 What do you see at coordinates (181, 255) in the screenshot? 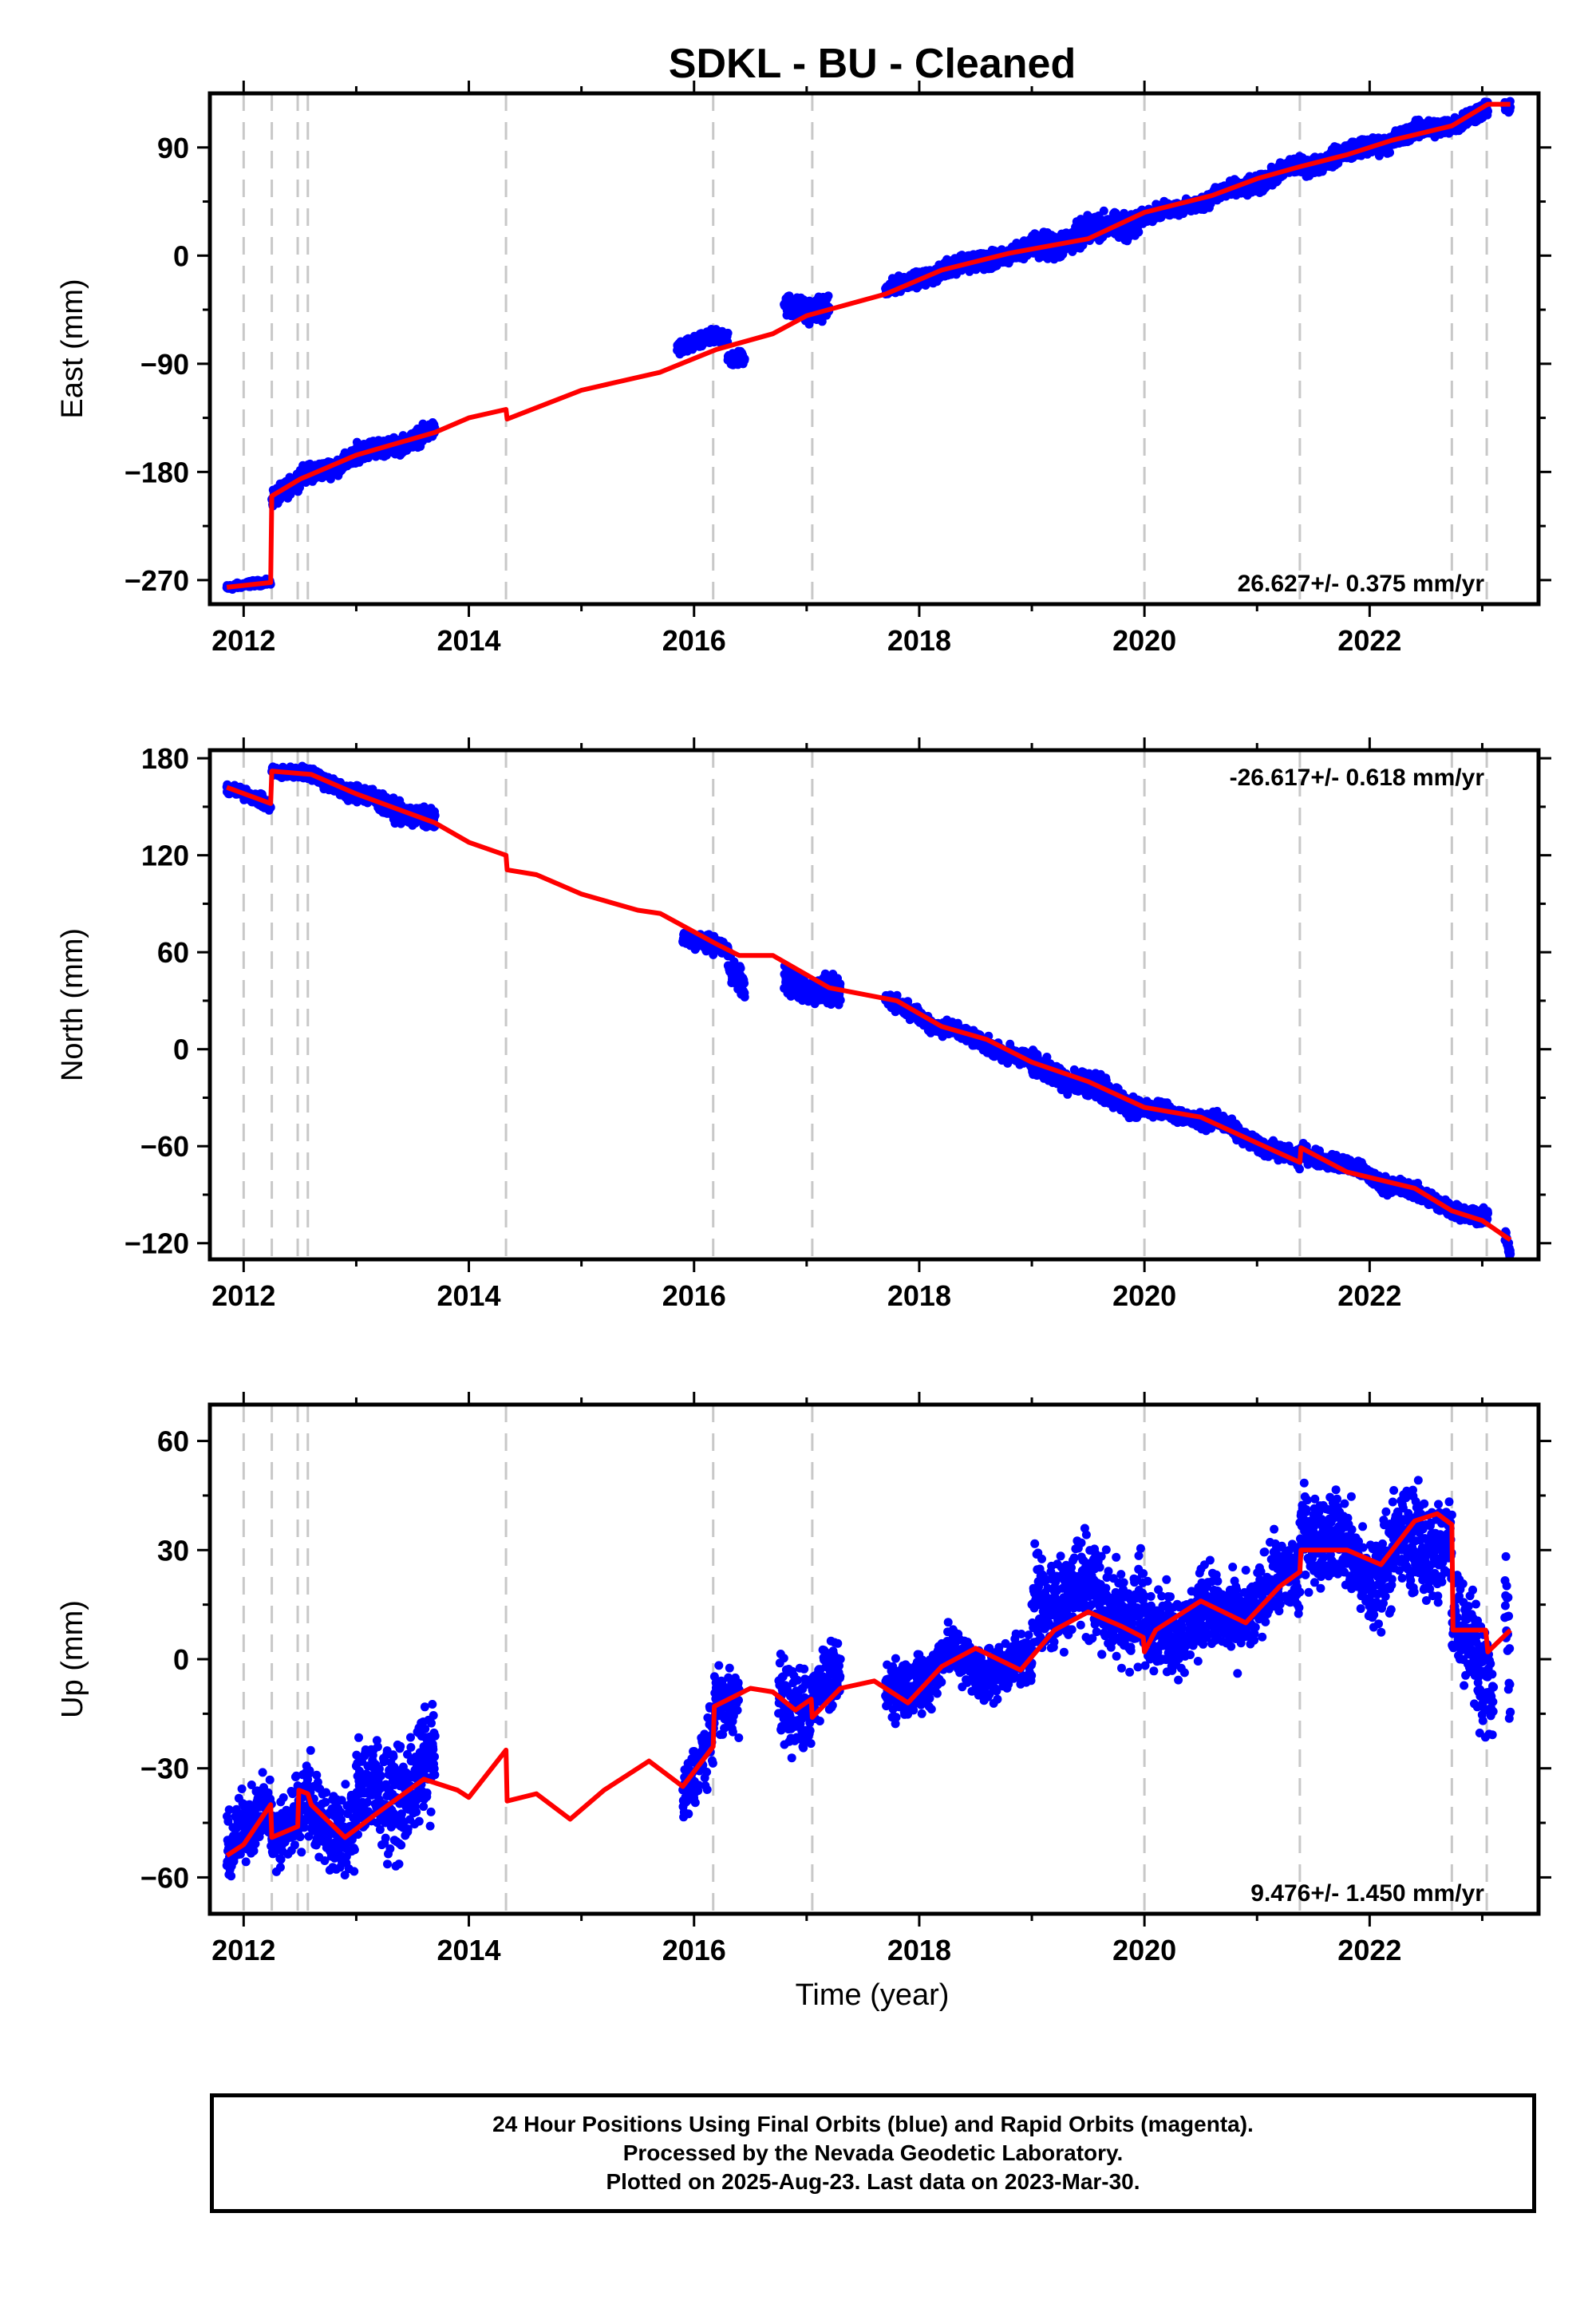
I see `y-tick-label: 0` at bounding box center [181, 255].